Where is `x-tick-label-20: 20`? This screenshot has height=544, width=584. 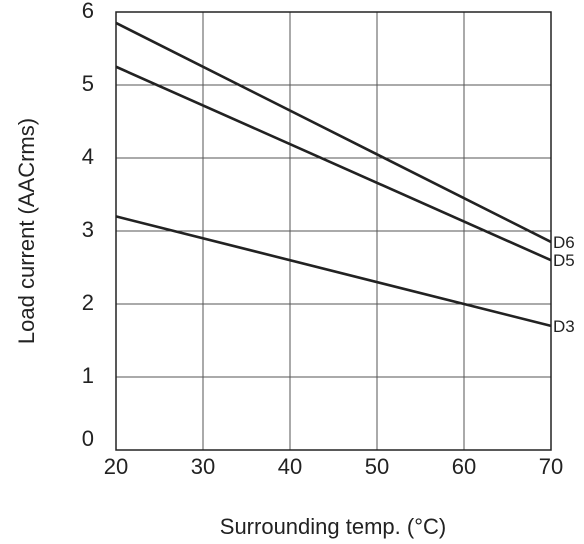
x-tick-label-20: 20 is located at coordinates (116, 466).